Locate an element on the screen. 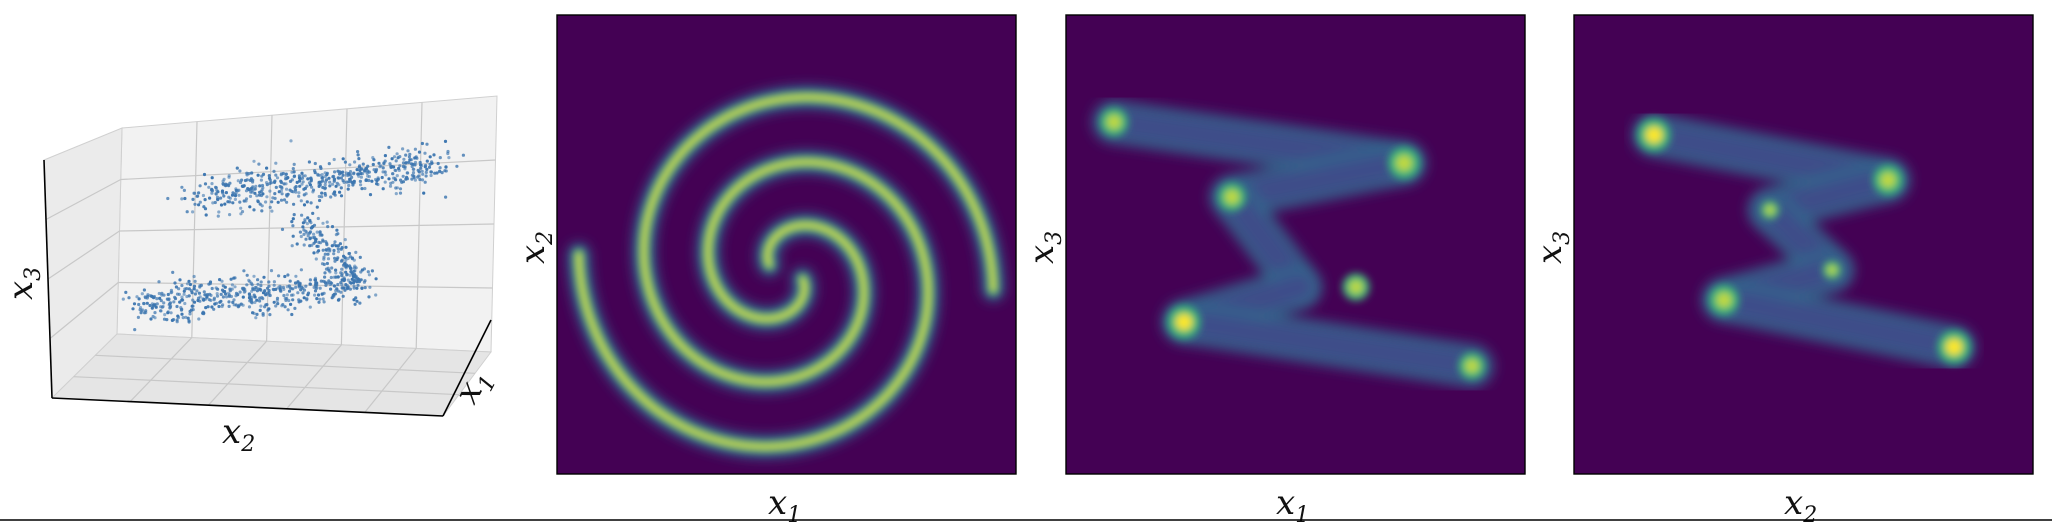 This screenshot has width=2052, height=522. spiral-density-core is located at coordinates (786, 272).